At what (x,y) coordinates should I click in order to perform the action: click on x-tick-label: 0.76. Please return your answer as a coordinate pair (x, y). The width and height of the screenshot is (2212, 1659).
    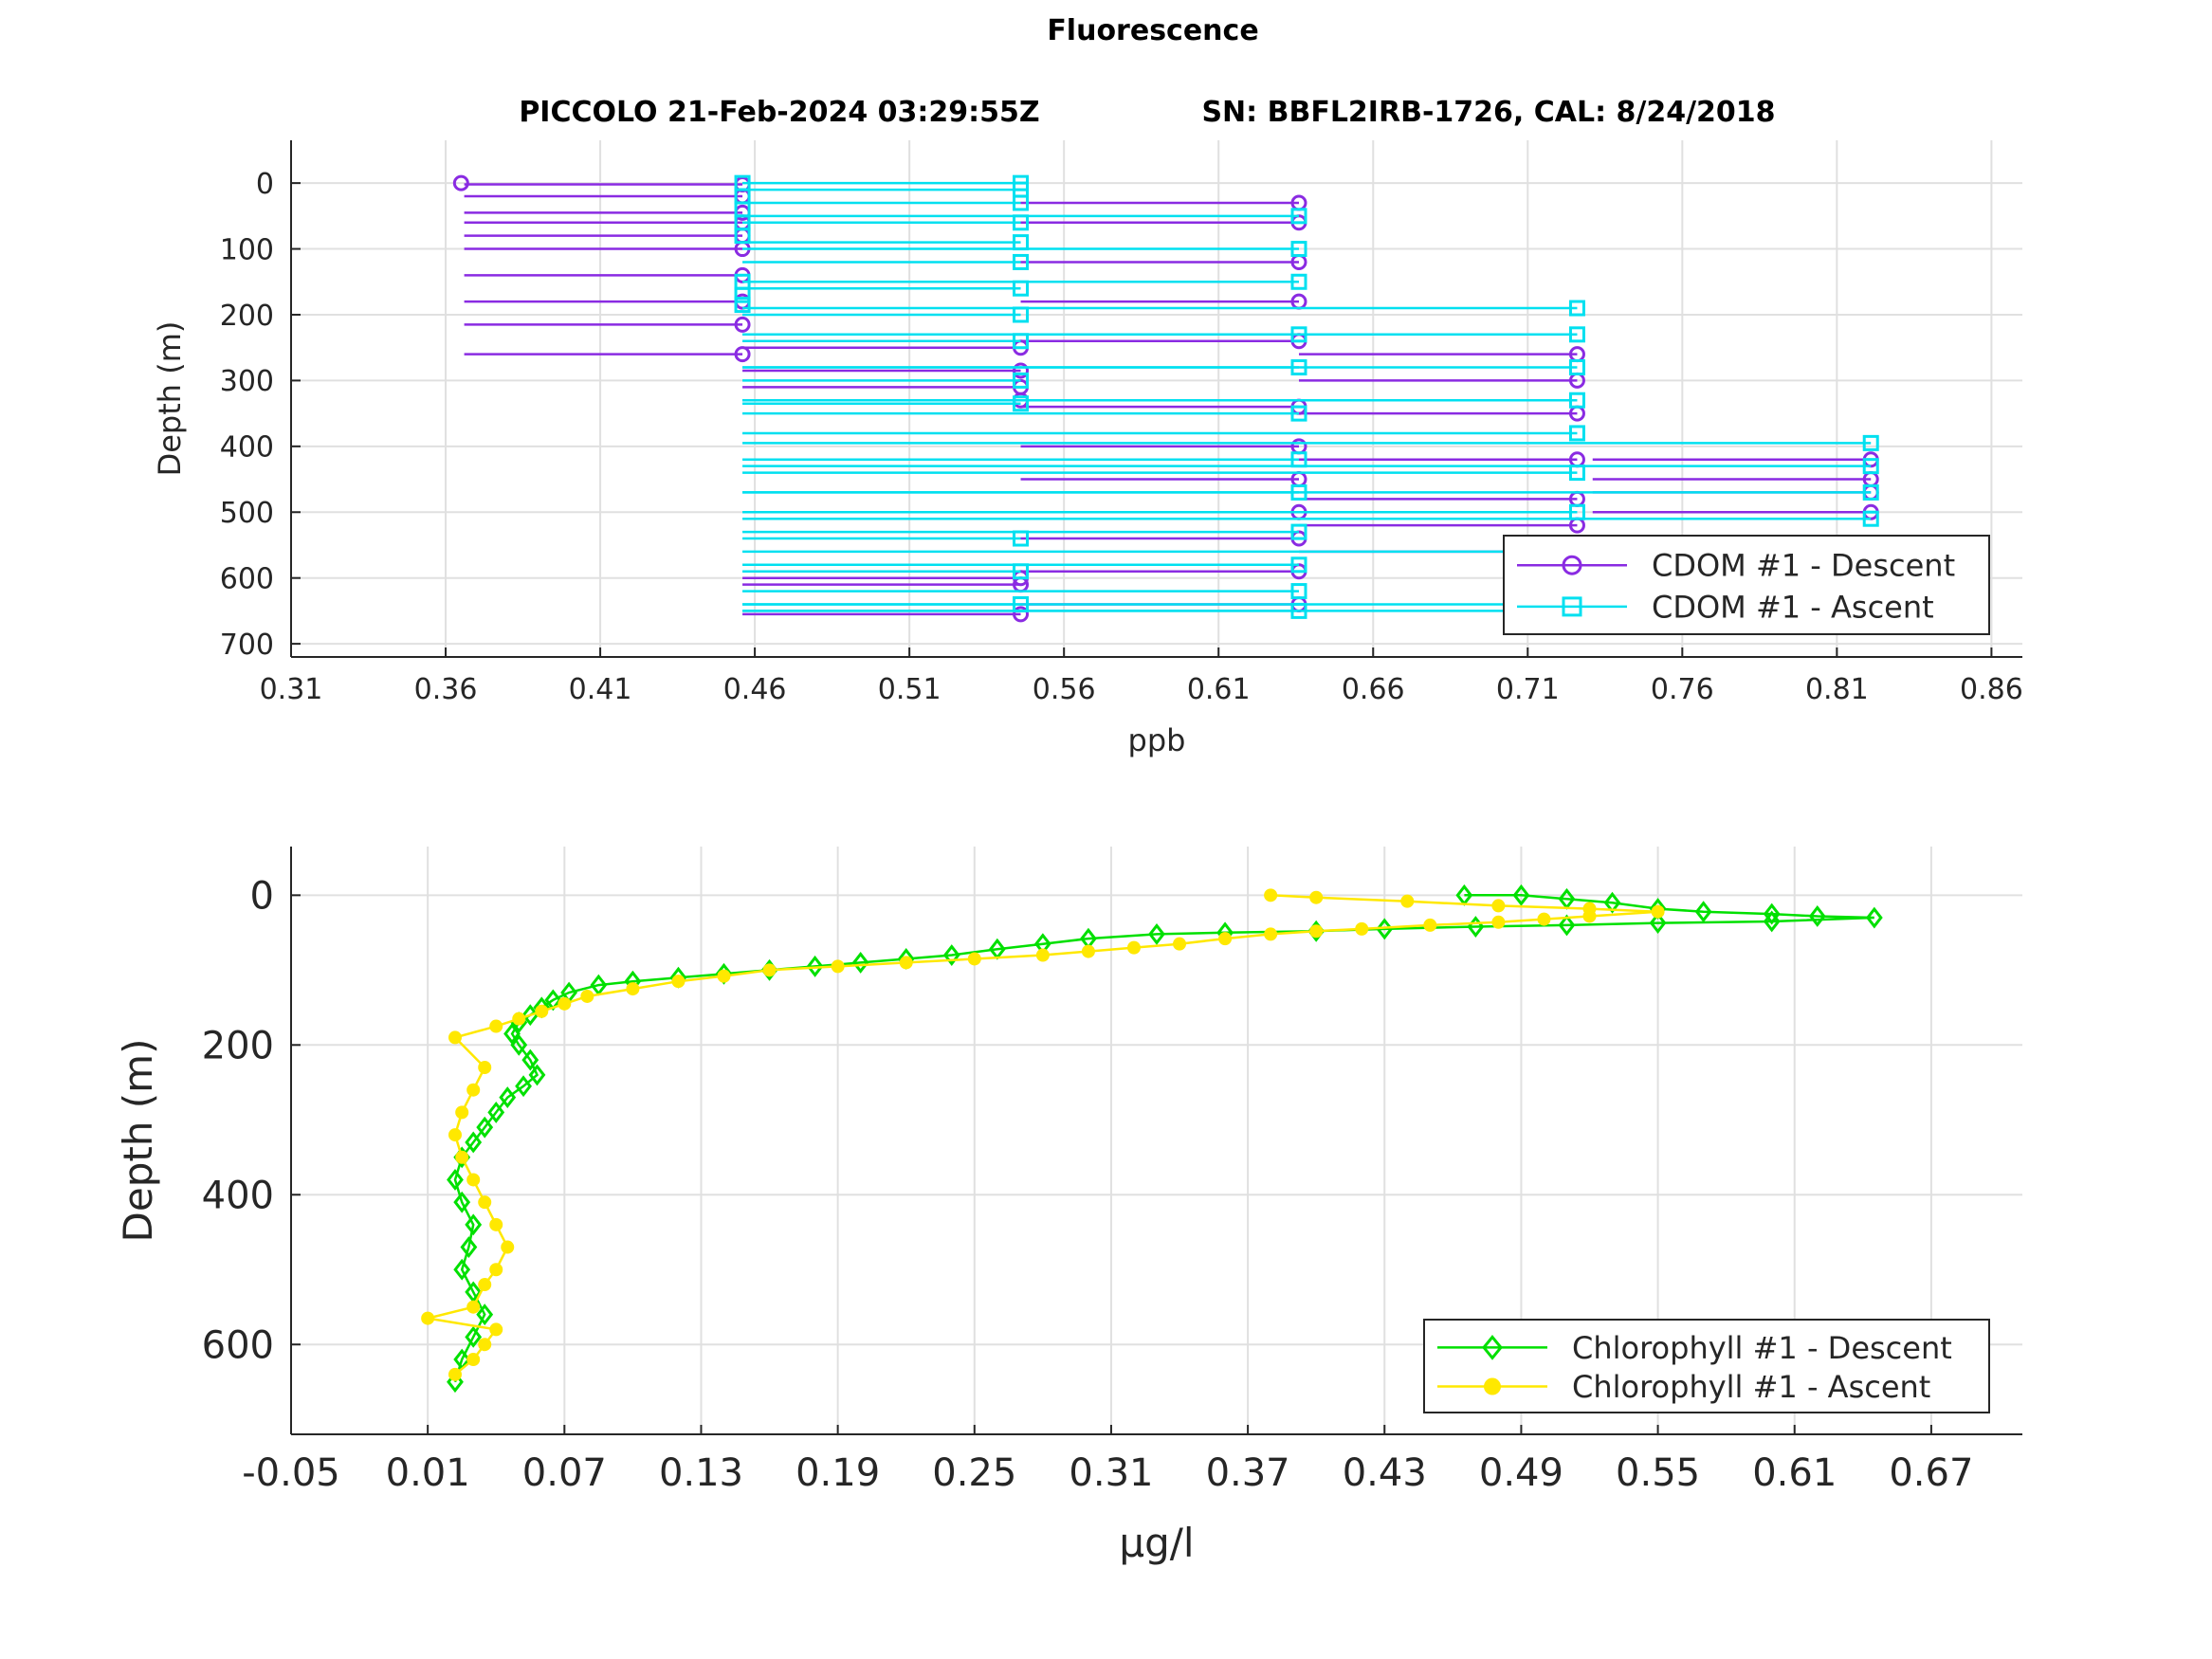
    Looking at the image, I should click on (1682, 689).